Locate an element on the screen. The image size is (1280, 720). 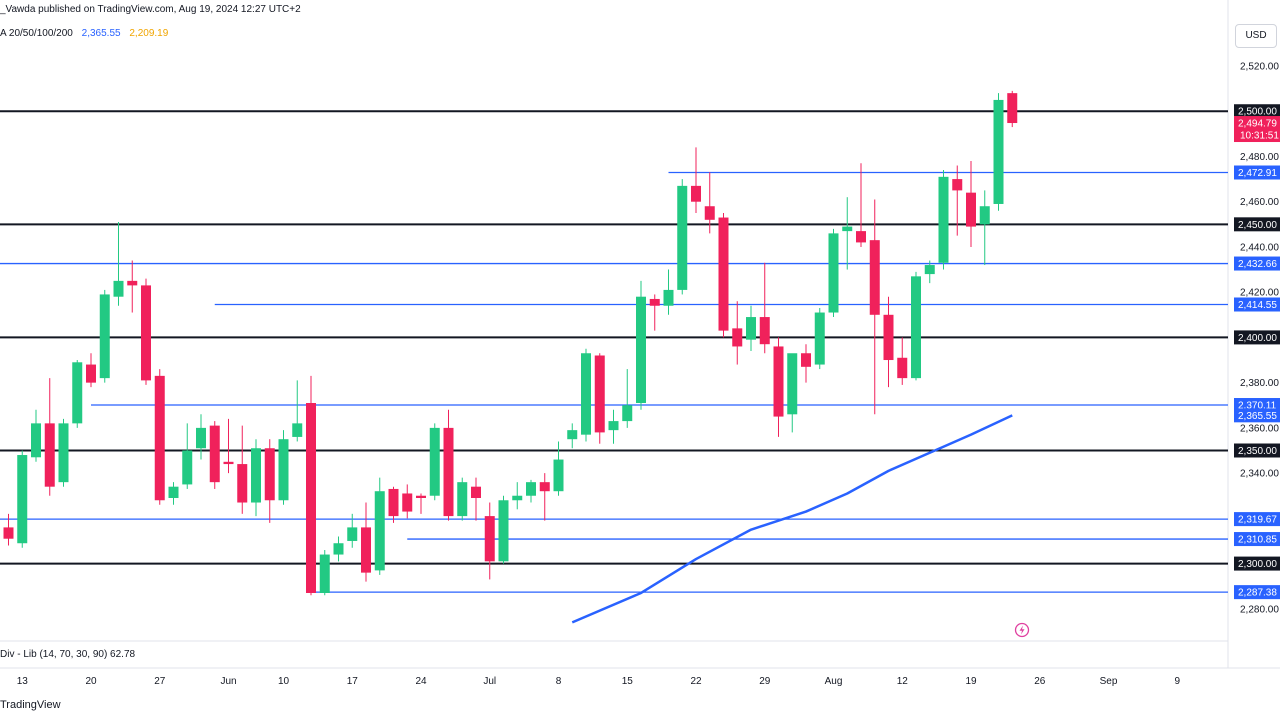
currency-selector: USD is located at coordinates (1256, 36).